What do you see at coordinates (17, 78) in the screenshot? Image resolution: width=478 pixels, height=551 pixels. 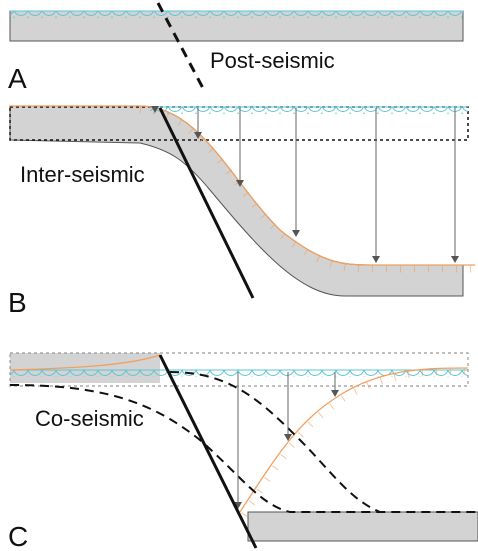 I see `panel-label: A` at bounding box center [17, 78].